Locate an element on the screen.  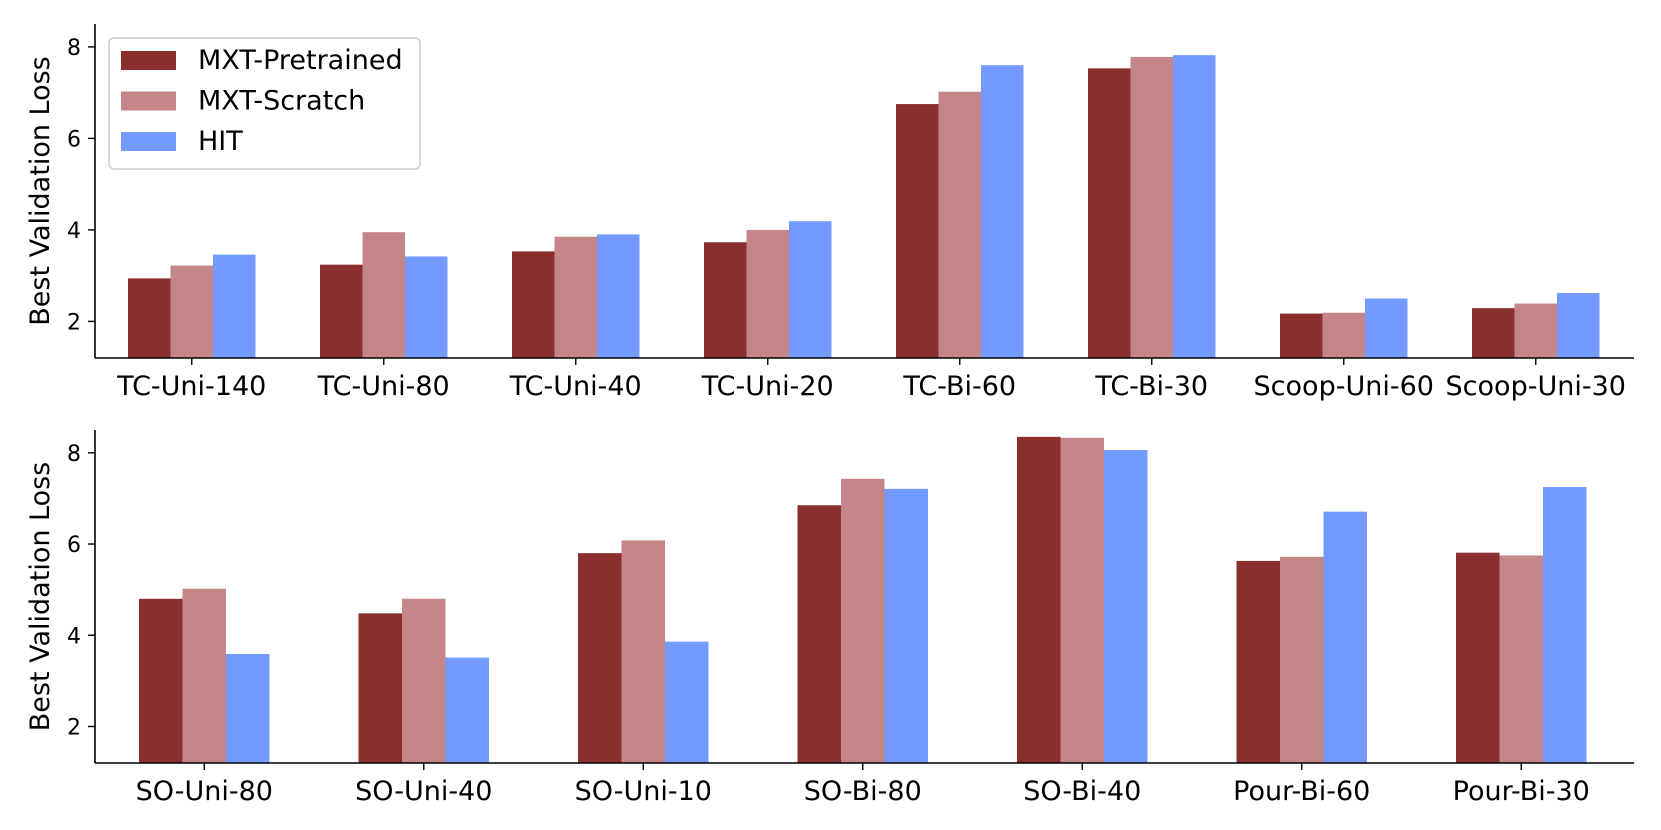
legend-label-mxt-pretrained: MXT-Pretrained is located at coordinates (300, 60).